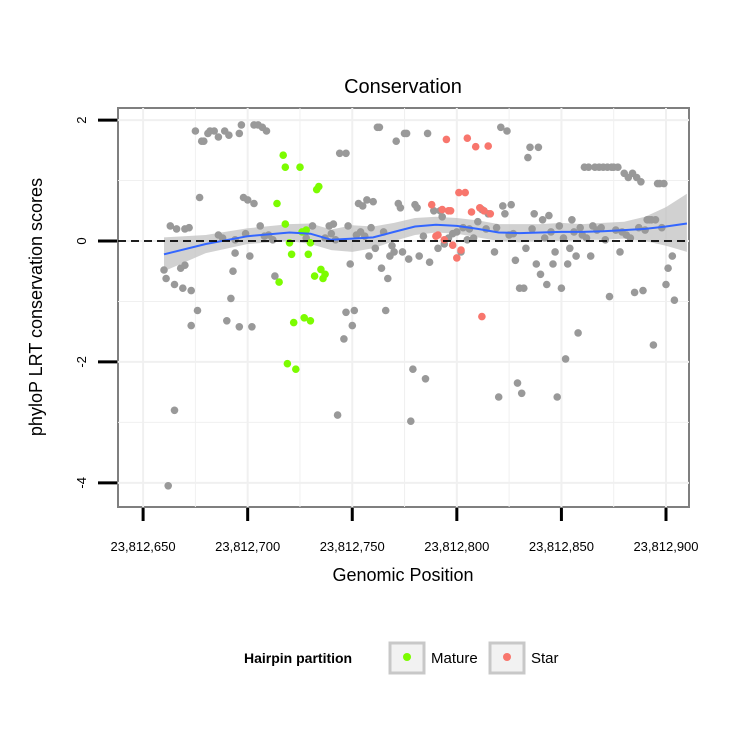 The image size is (750, 750). What do you see at coordinates (561, 546) in the screenshot?
I see `x-tick-label: 23,812,850` at bounding box center [561, 546].